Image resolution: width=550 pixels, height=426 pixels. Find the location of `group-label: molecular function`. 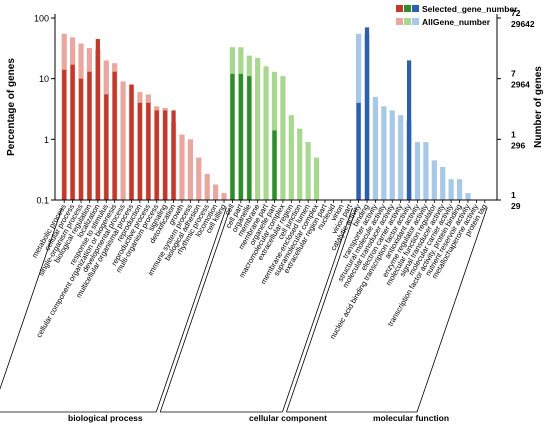

group-label: molecular function is located at coordinates (411, 418).